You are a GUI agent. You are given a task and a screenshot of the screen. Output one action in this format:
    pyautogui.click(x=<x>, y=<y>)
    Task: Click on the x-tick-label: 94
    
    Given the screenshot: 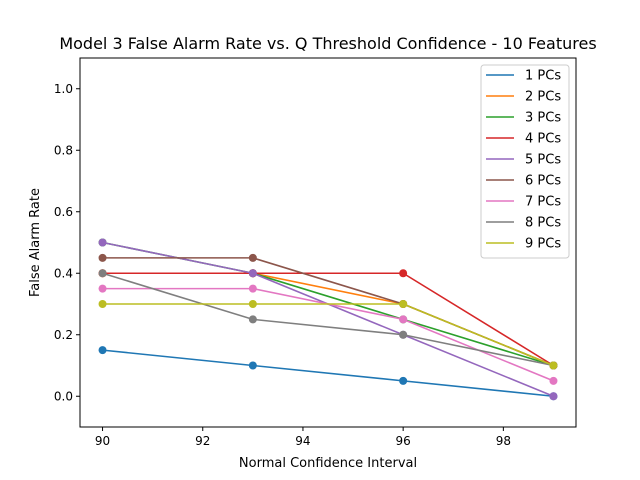 What is the action you would take?
    pyautogui.click(x=302, y=441)
    